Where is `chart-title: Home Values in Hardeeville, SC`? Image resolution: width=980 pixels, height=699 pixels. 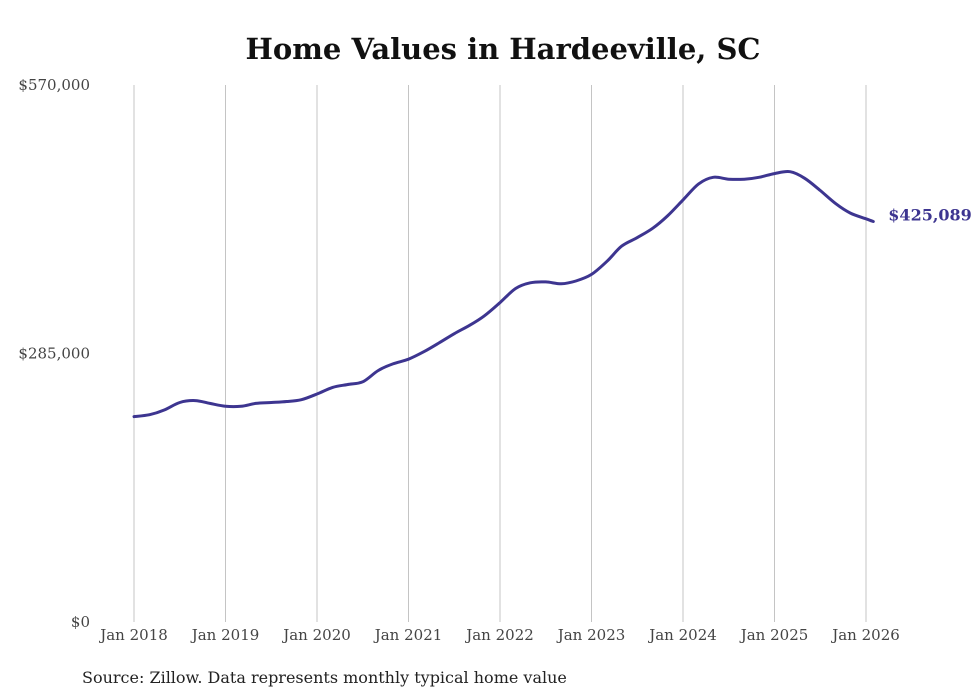 chart-title: Home Values in Hardeeville, SC is located at coordinates (503, 49).